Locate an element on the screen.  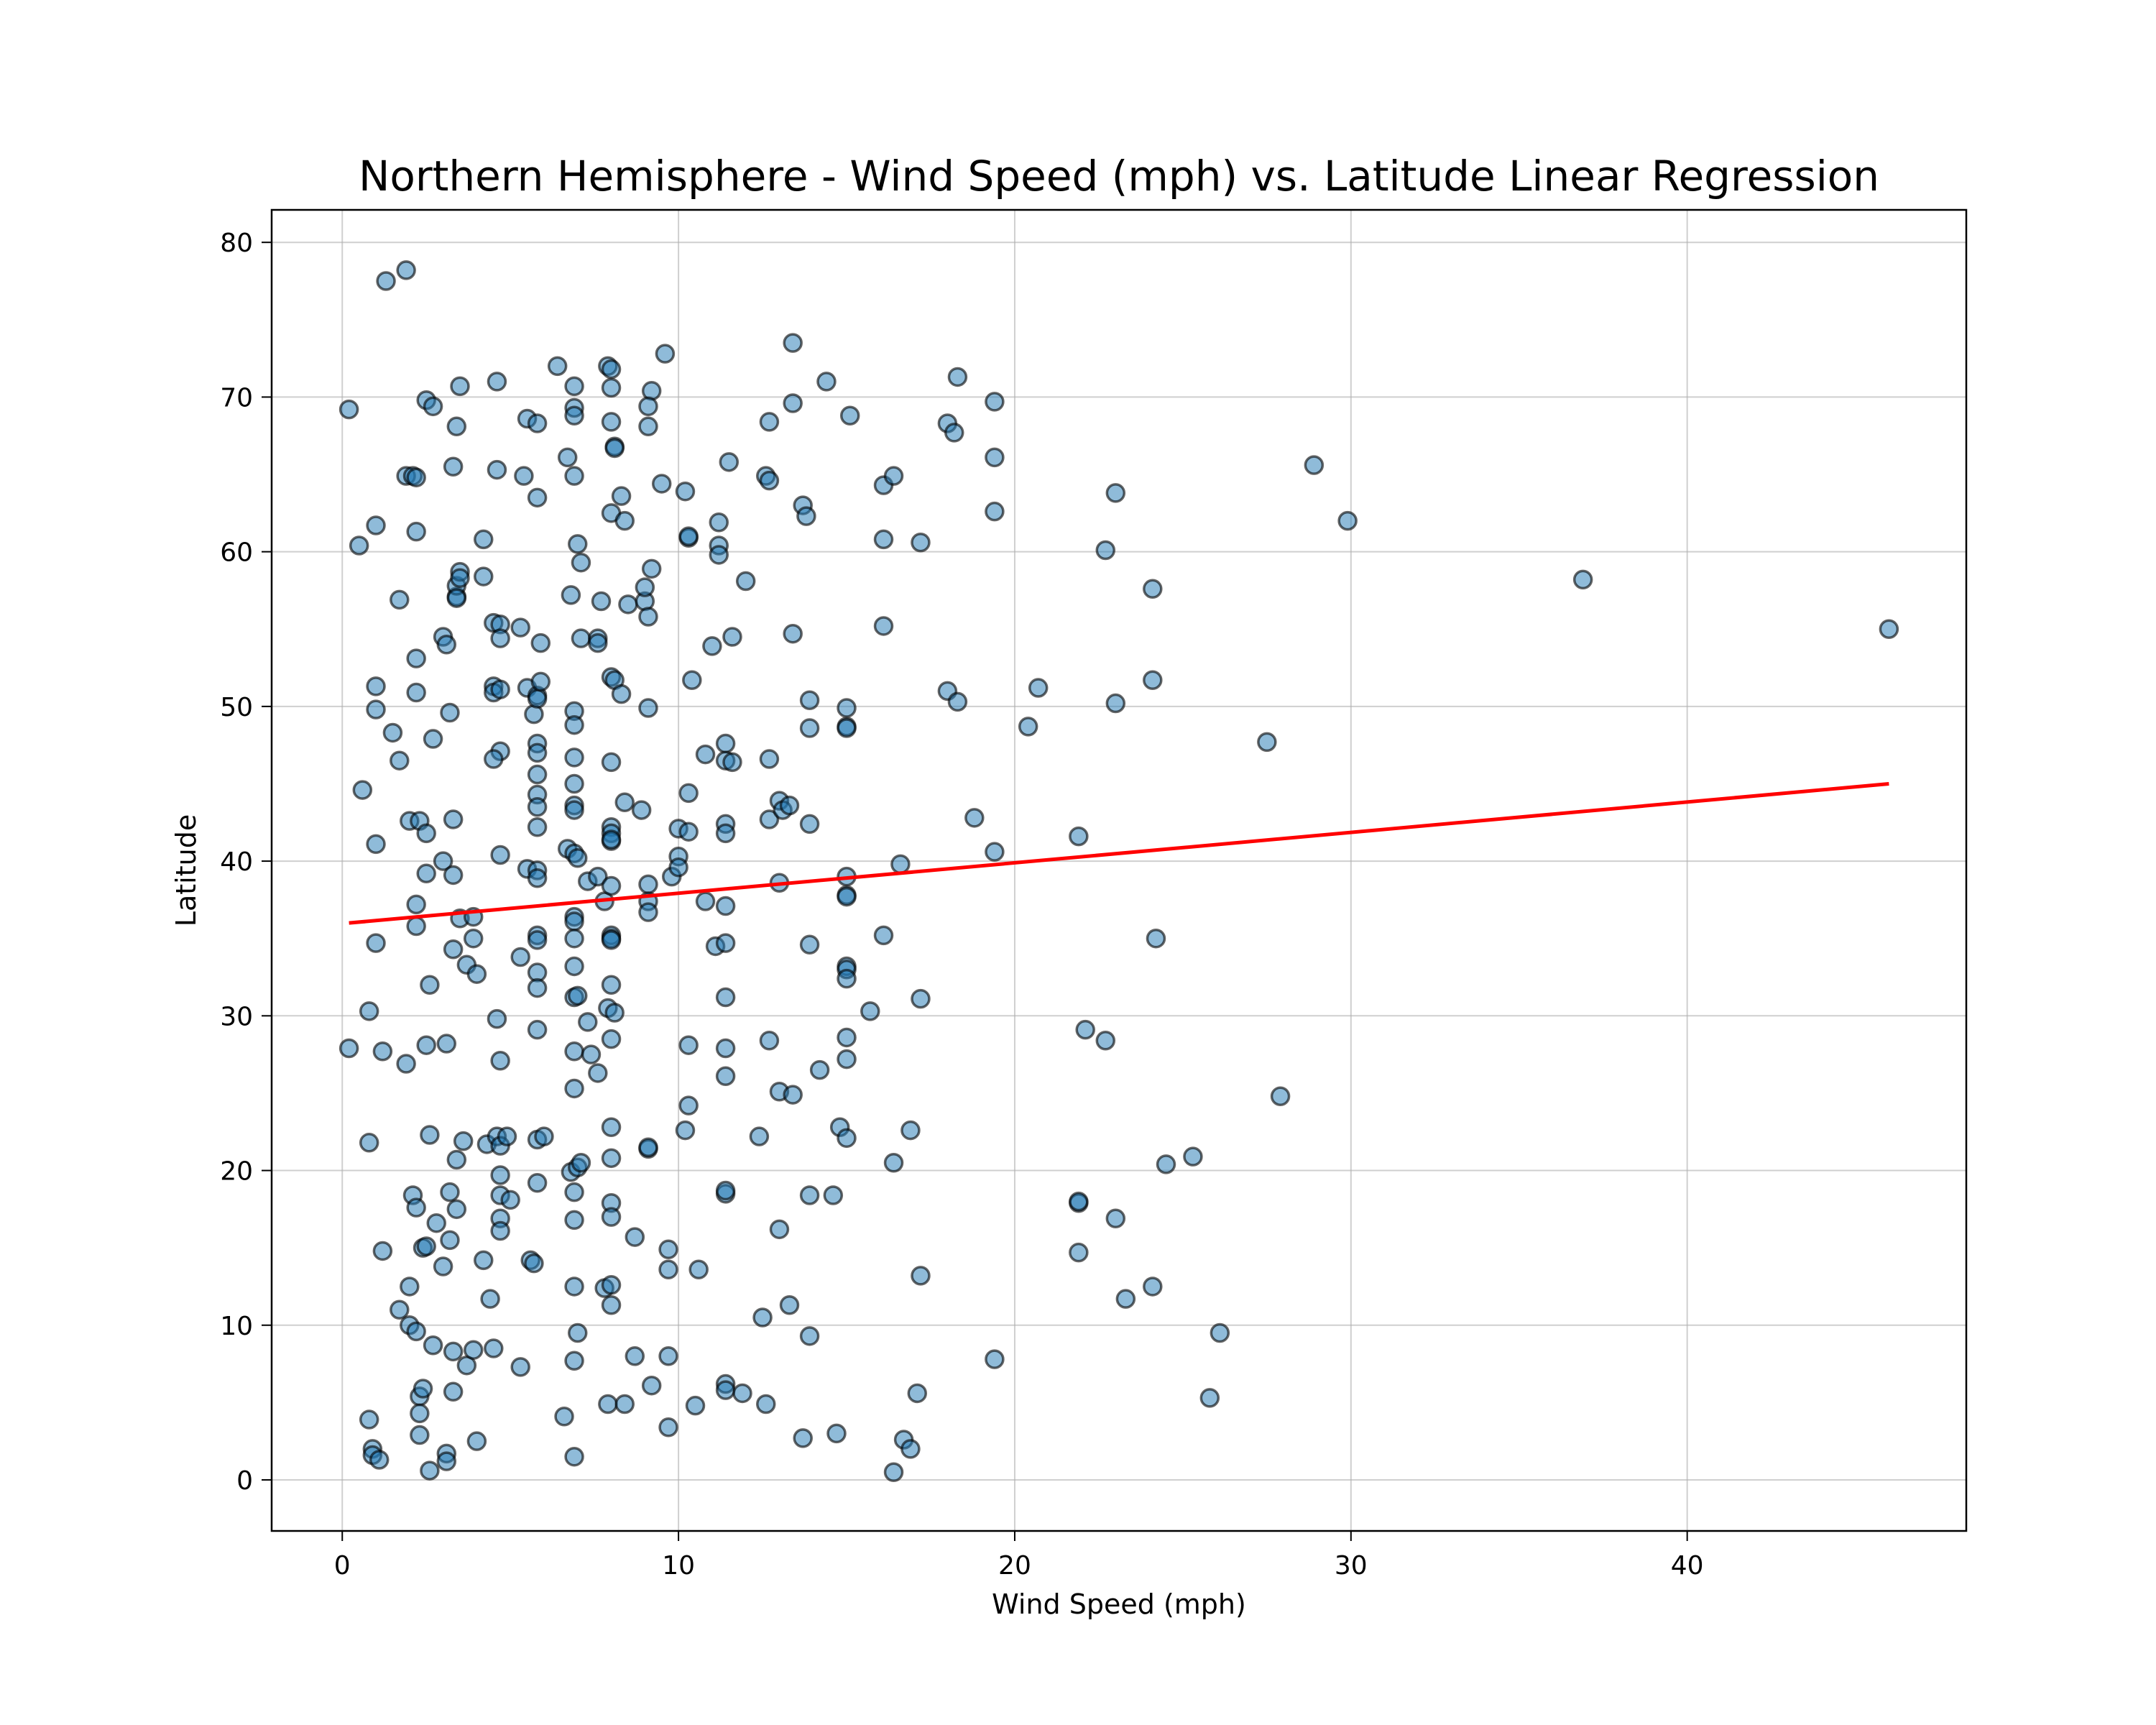
x-axis-label: Wind Speed (mph) is located at coordinates (1119, 1604).